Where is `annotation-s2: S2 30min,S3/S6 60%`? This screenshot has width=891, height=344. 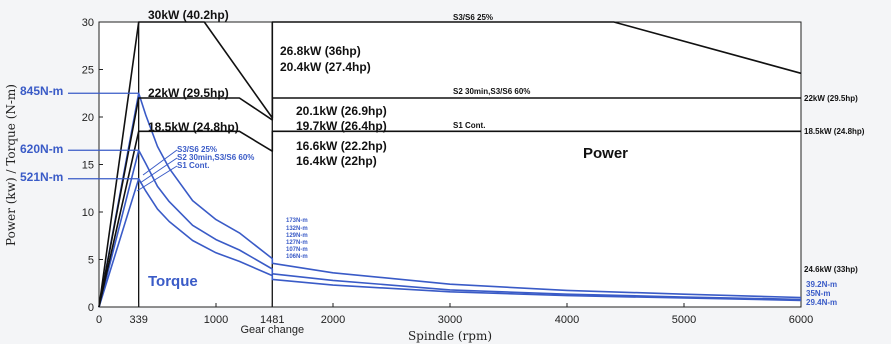 annotation-s2: S2 30min,S3/S6 60% is located at coordinates (491, 91).